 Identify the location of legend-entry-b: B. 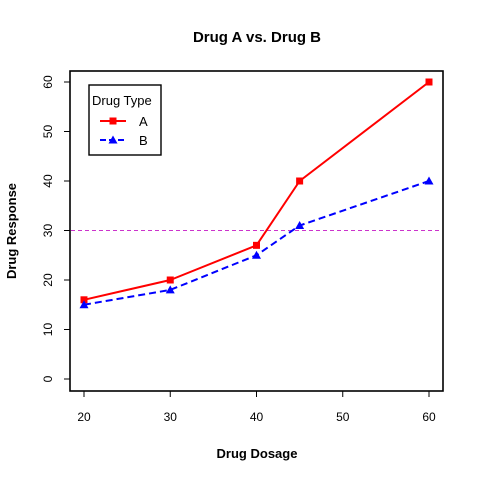
(124, 140).